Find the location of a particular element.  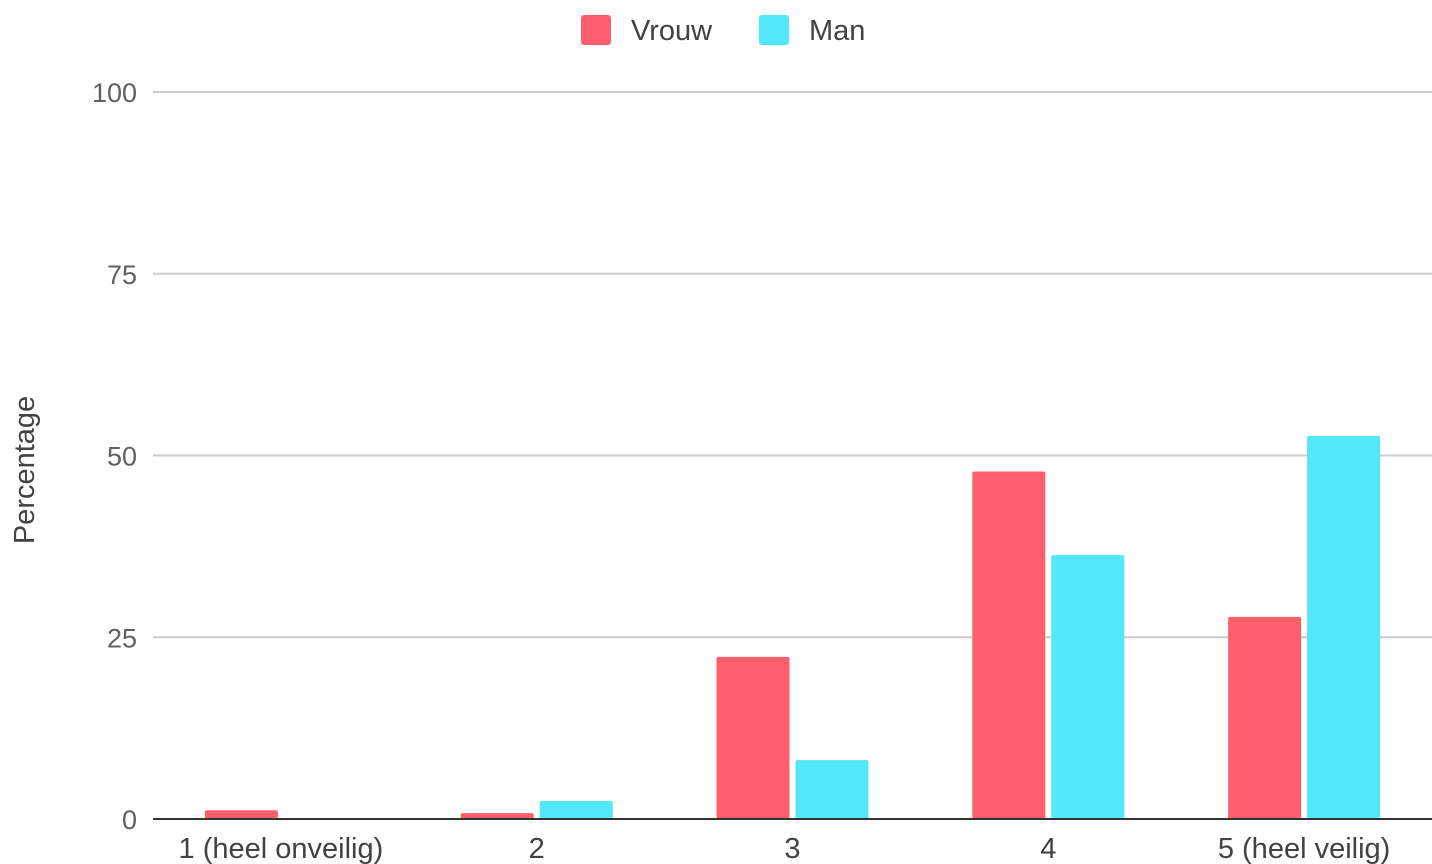

y-tick-label: 50 is located at coordinates (122, 457).